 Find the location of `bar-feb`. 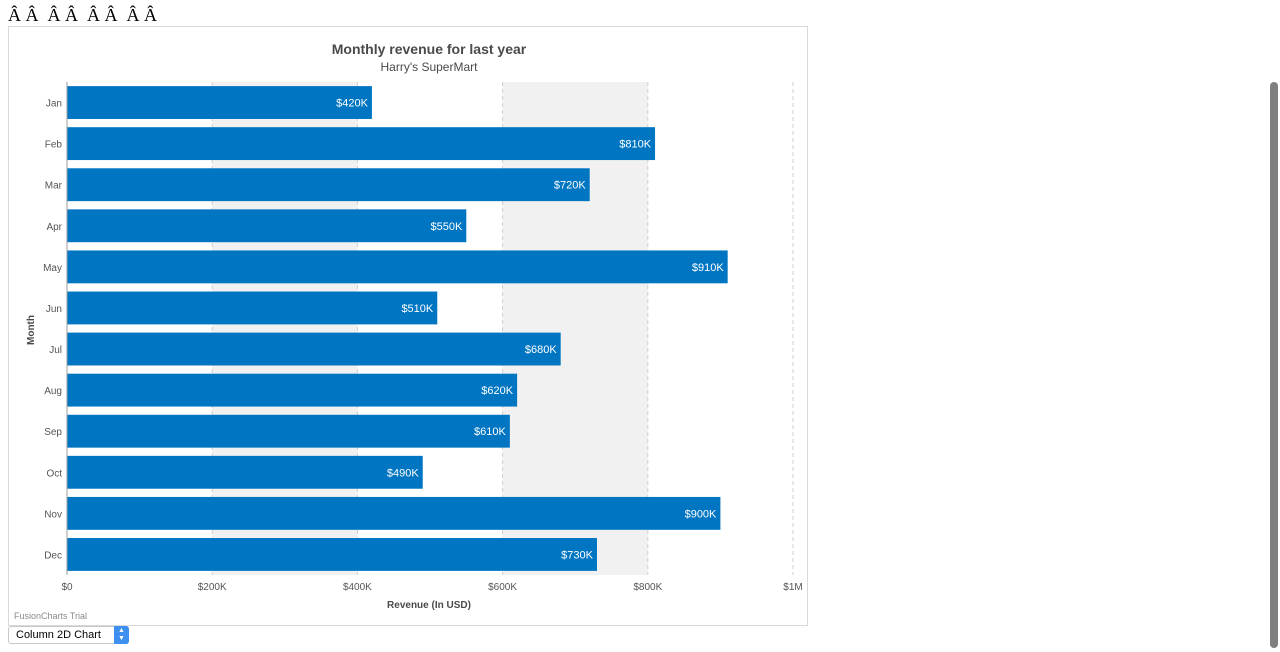

bar-feb is located at coordinates (361, 144).